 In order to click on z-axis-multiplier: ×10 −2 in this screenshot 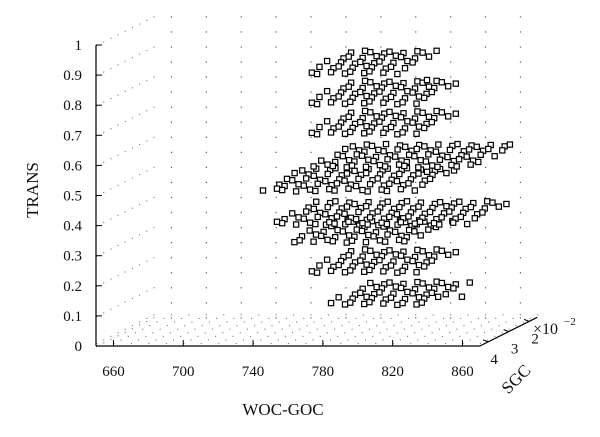, I will do `click(554, 327)`.